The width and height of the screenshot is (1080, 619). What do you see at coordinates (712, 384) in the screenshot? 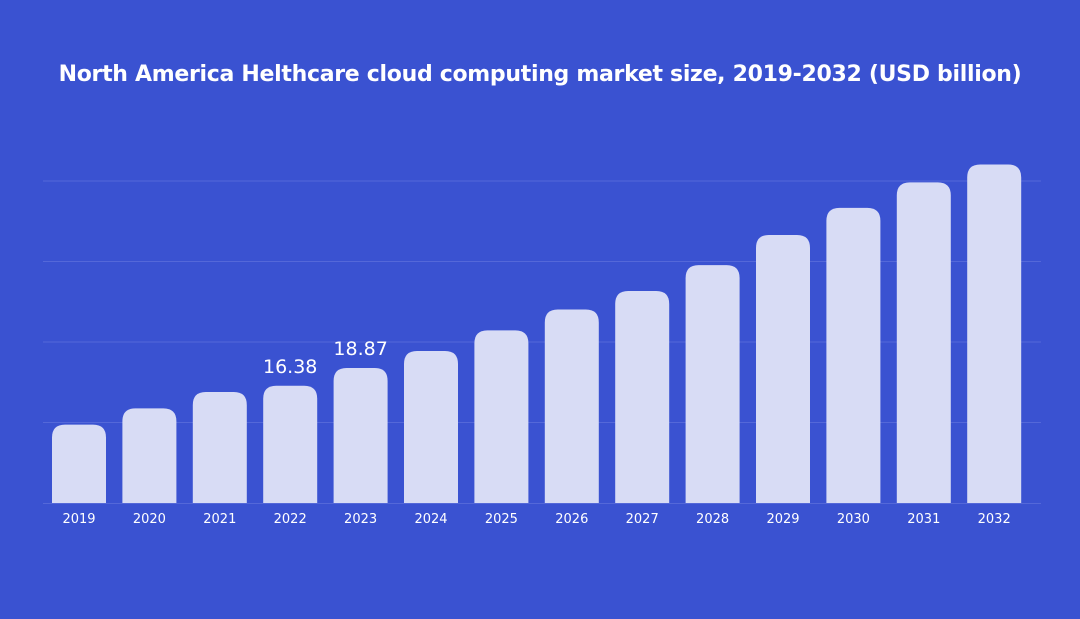
I see `bar-2028` at bounding box center [712, 384].